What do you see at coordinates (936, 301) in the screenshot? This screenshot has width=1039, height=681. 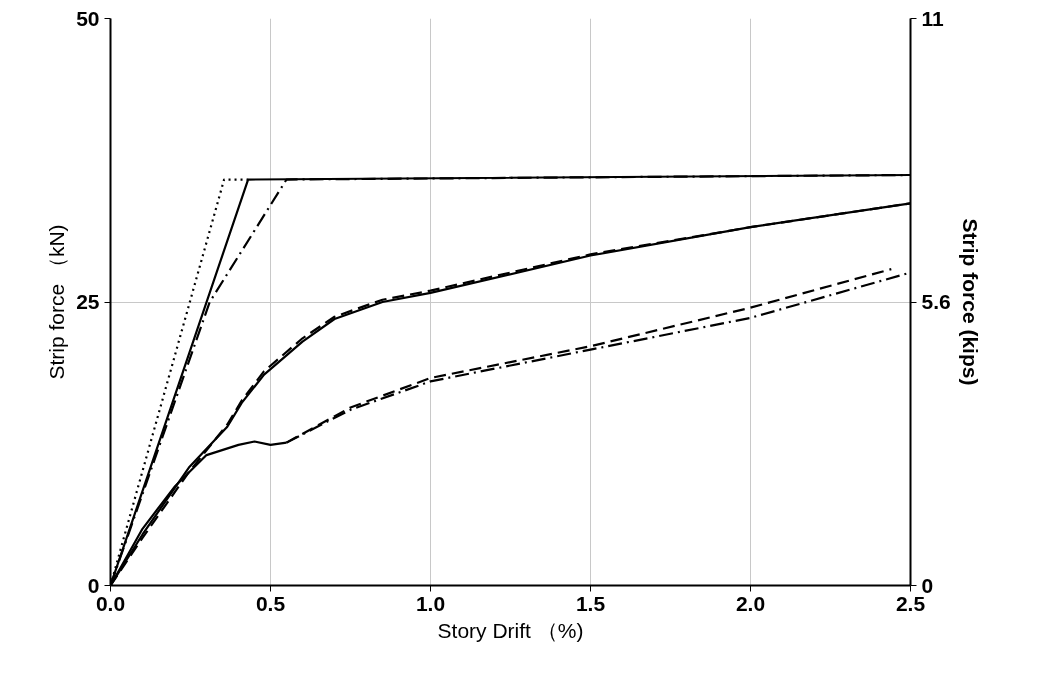 I see `y2-tick-label: 5.6` at bounding box center [936, 301].